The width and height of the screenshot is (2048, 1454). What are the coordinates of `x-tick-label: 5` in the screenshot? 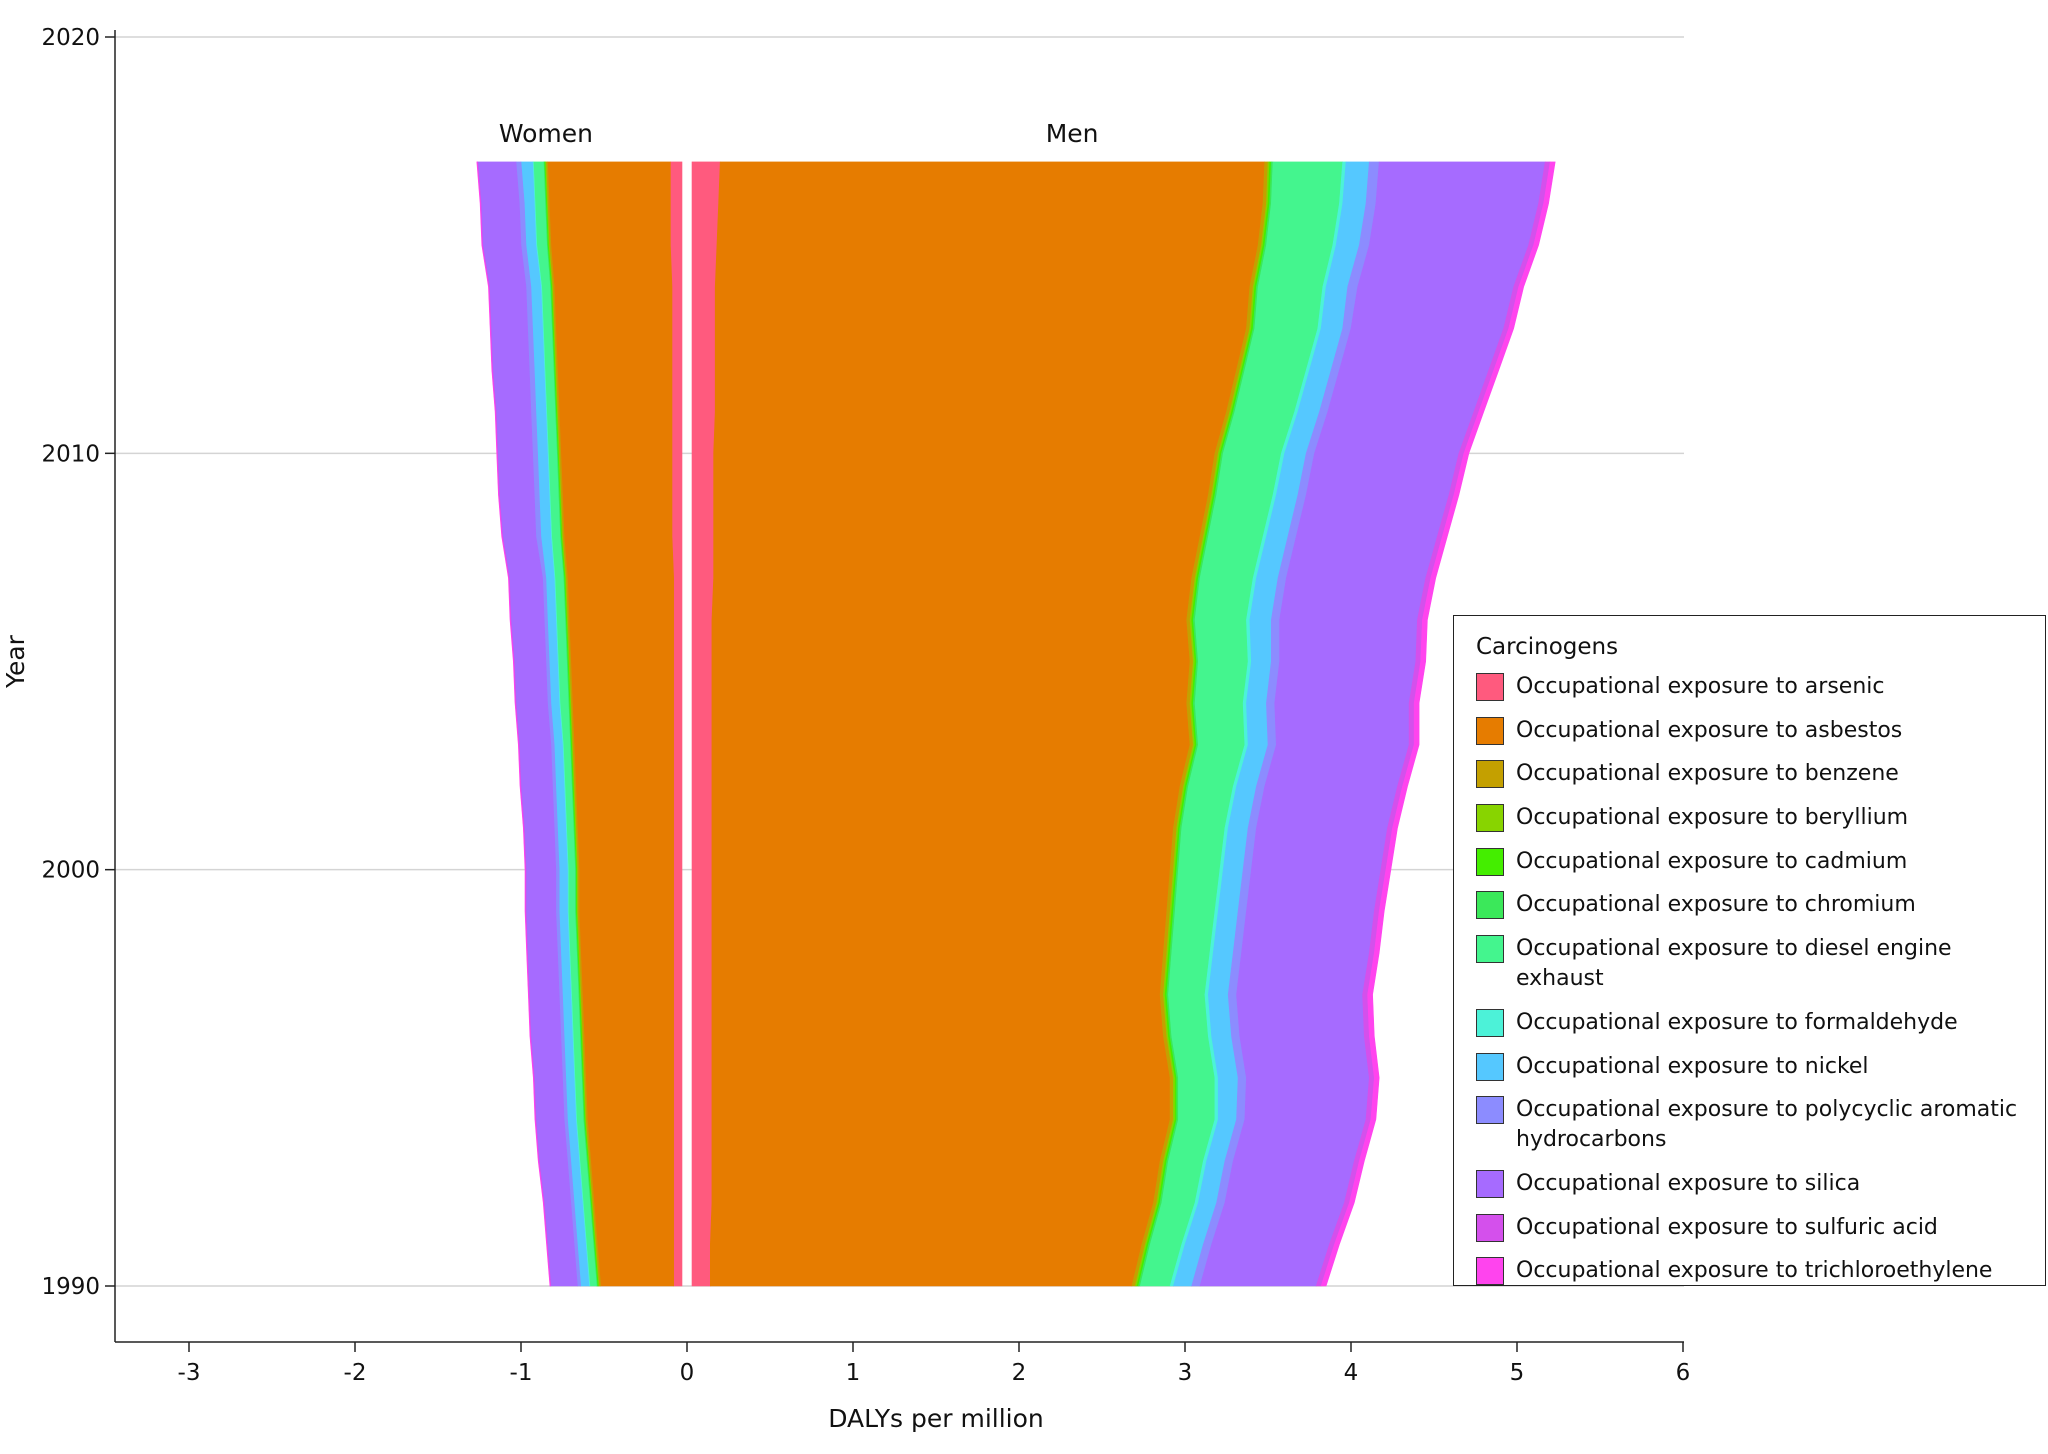 It's located at (1517, 1373).